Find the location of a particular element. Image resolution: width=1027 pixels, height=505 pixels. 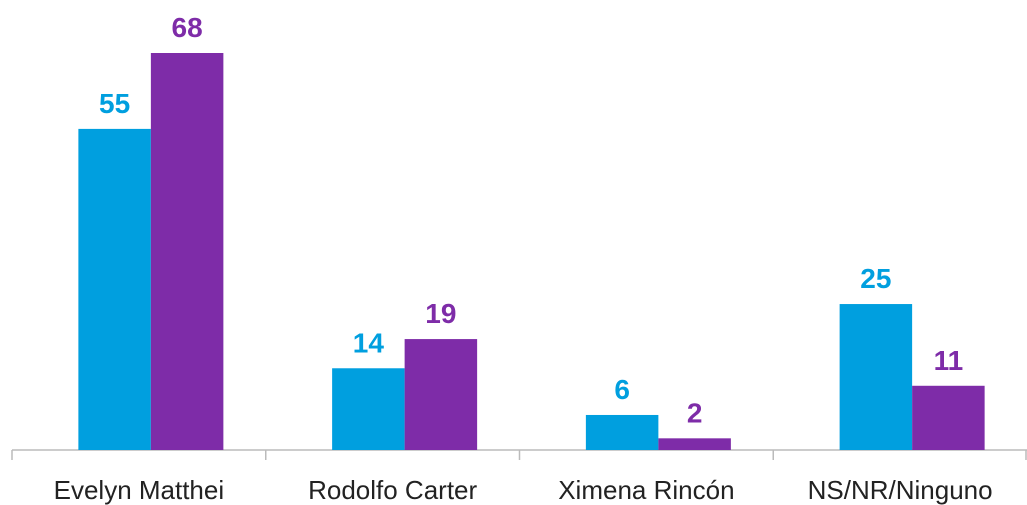

value-label: 19 is located at coordinates (440, 313).